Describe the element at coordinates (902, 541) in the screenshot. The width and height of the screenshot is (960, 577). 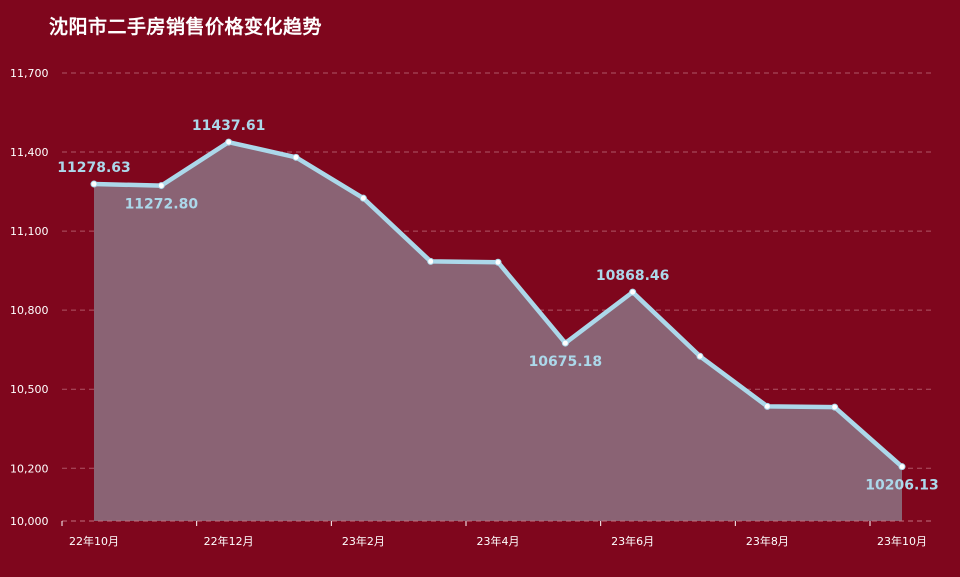
I see `x-tick-label: 23年10月` at that location.